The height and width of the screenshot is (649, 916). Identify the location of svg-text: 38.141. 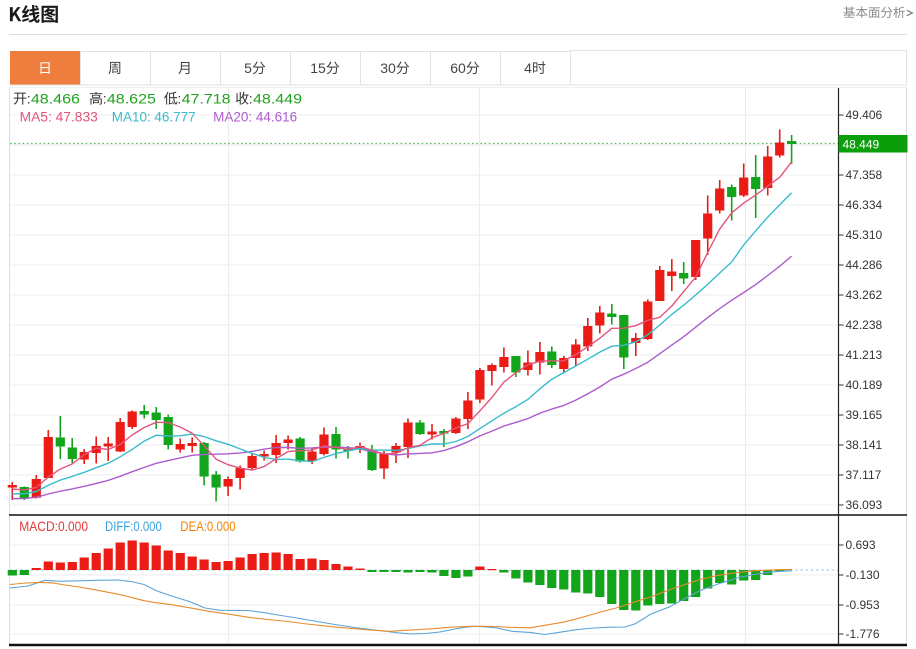
(864, 445).